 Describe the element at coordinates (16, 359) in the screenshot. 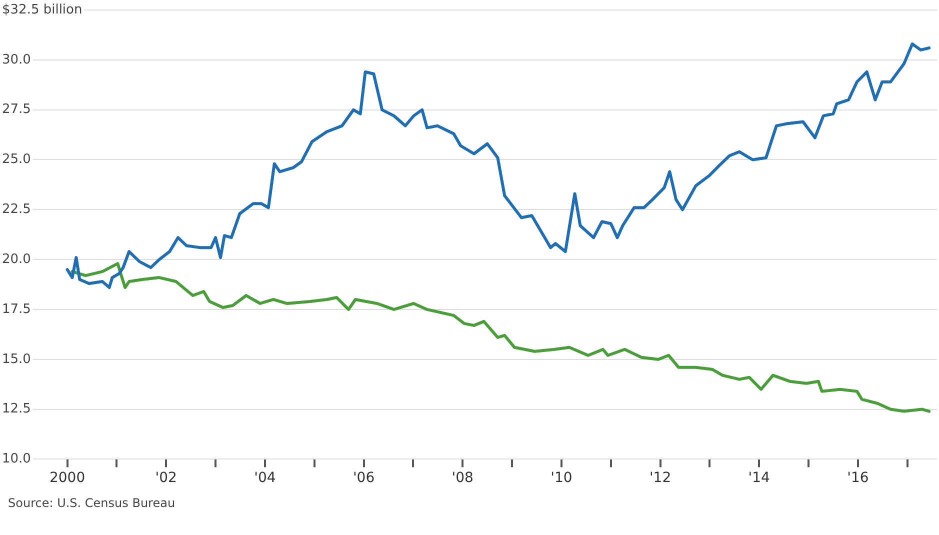

I see `y-tick-label: 15.0` at that location.